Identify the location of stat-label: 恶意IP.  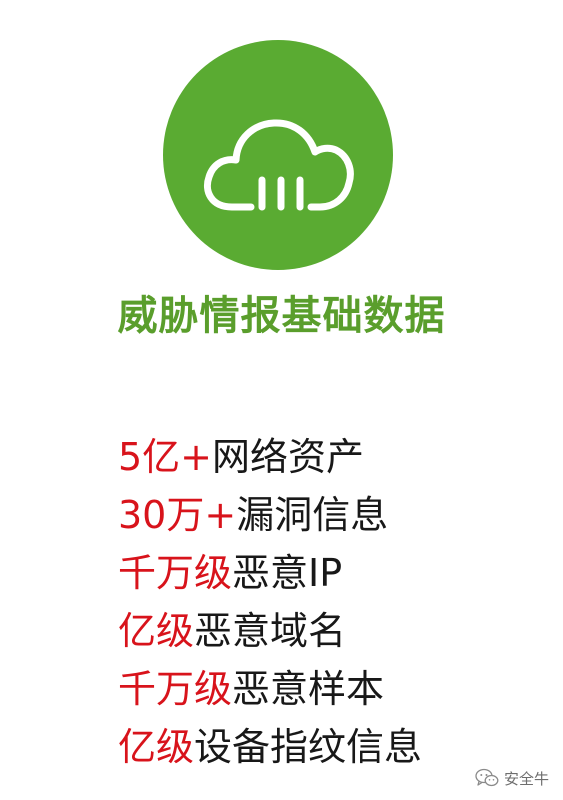
(287, 573).